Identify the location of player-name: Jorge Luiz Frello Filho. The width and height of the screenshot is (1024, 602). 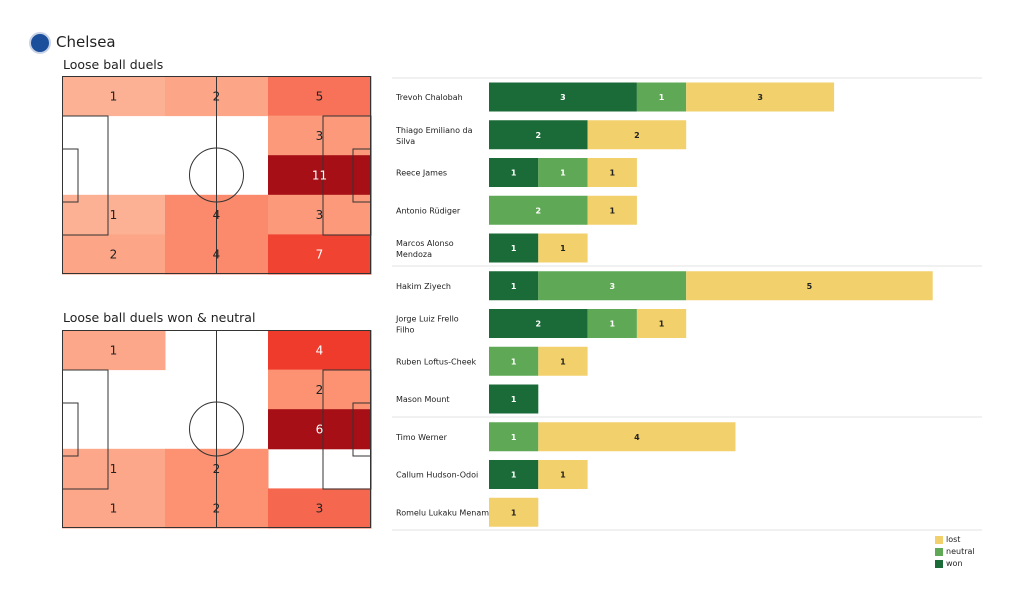
(427, 325).